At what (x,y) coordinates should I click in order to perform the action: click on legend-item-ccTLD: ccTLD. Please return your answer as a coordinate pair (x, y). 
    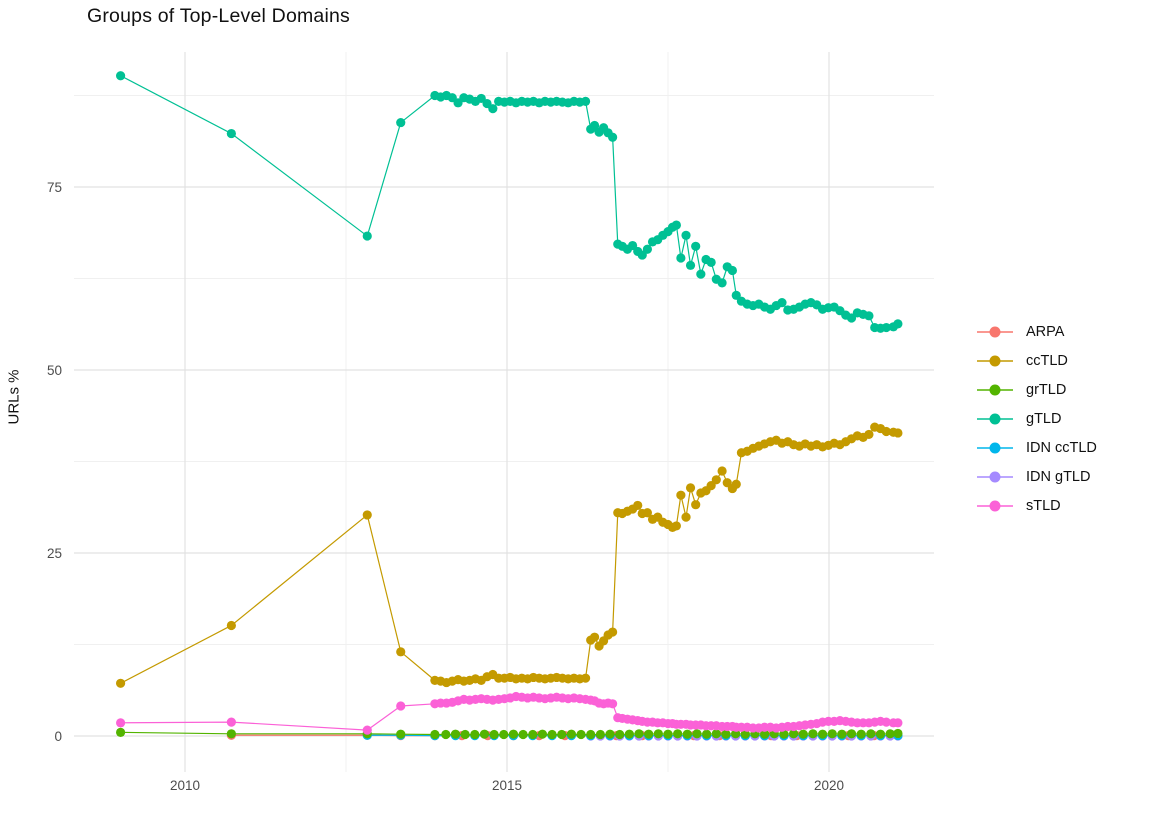
    Looking at the image, I should click on (1036, 361).